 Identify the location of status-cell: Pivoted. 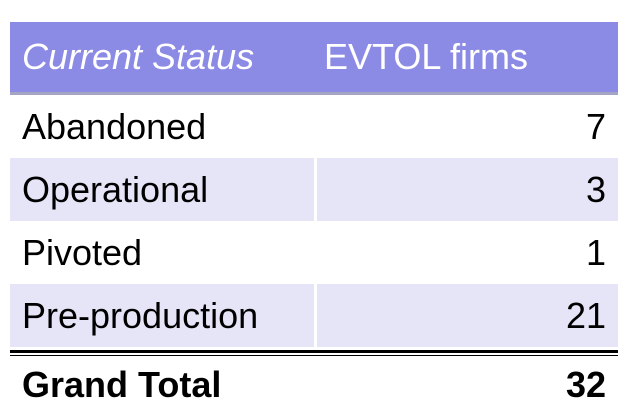
(82, 252).